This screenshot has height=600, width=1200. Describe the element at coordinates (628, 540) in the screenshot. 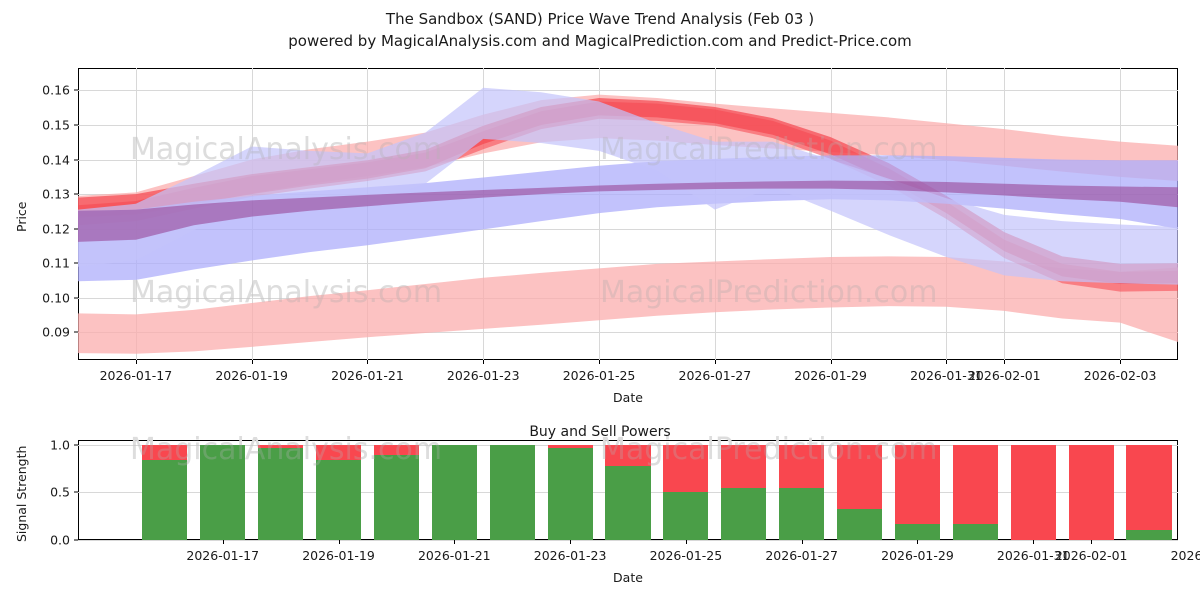

I see `signal-grid-line` at that location.